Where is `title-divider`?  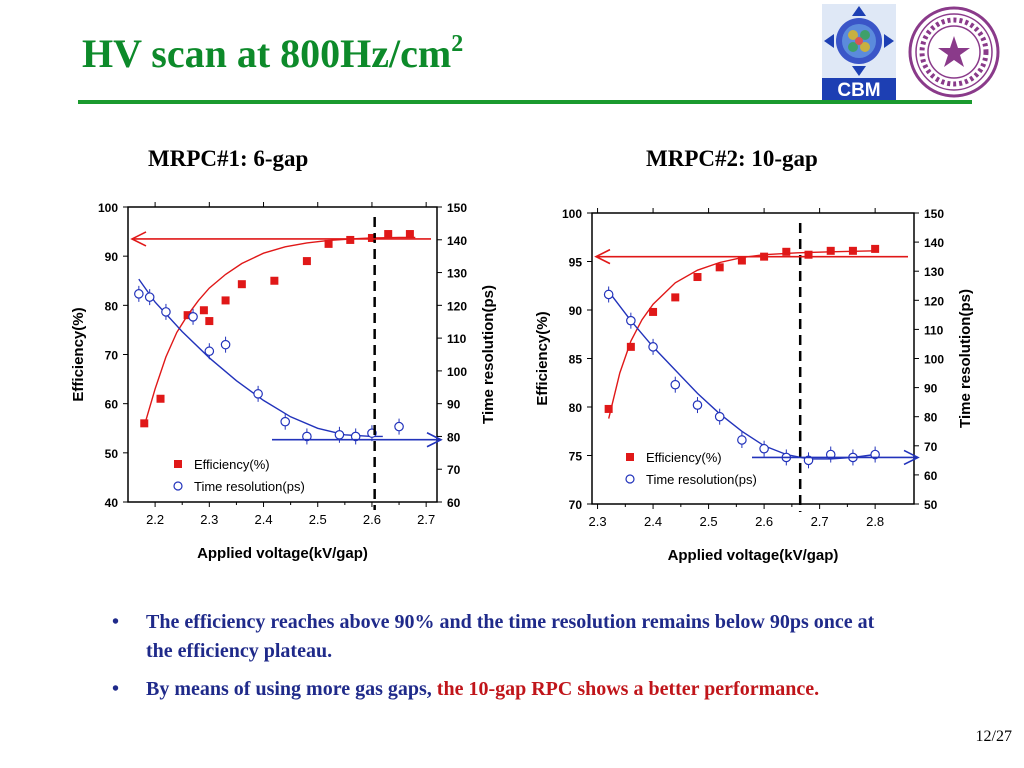 title-divider is located at coordinates (525, 102).